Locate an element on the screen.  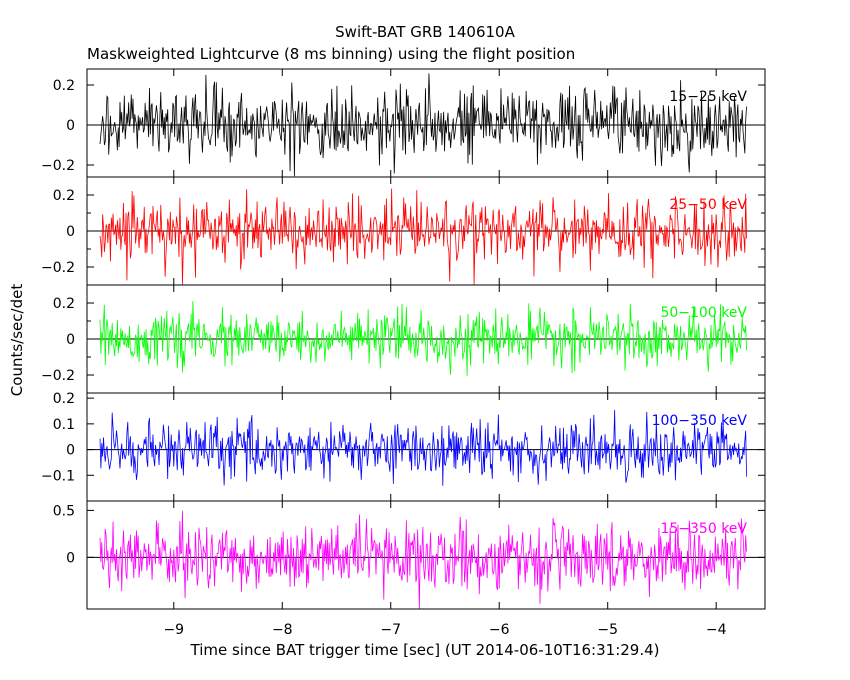
energy-band-label: 25−50 keV is located at coordinates (708, 205).